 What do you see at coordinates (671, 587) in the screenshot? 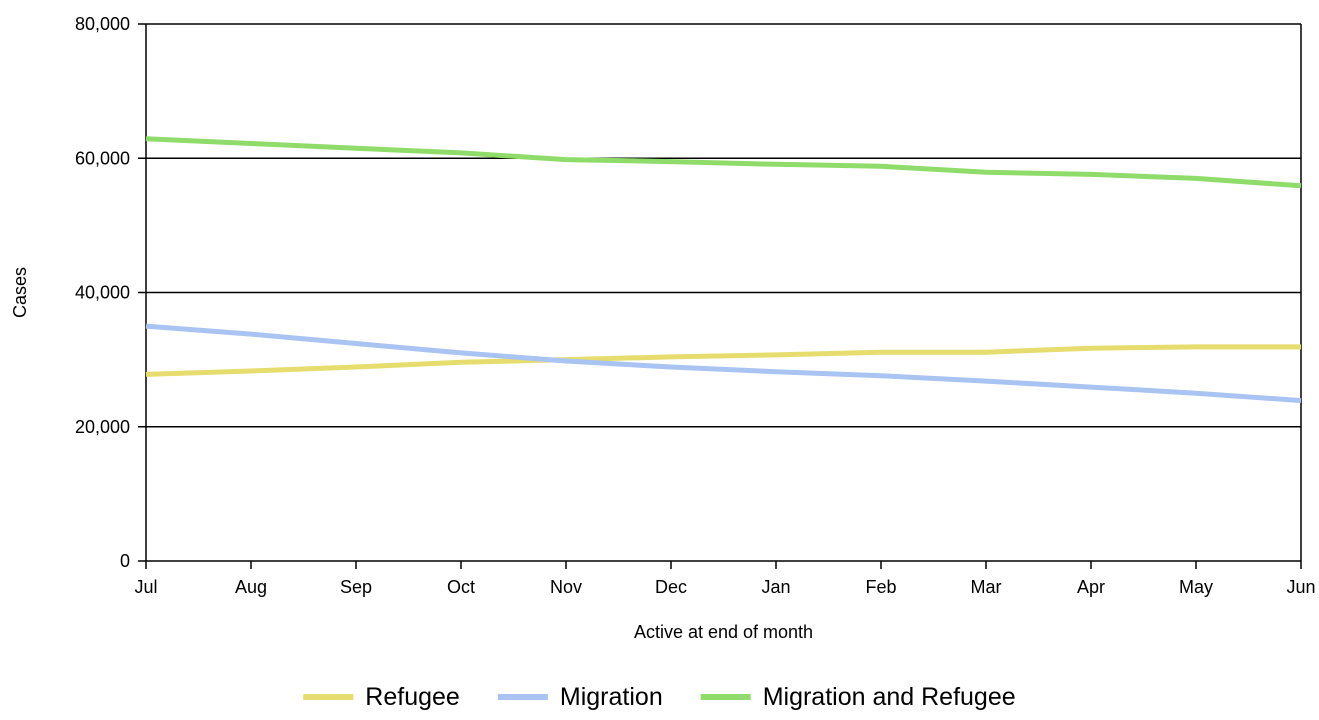
I see `x-tick-label: Dec` at bounding box center [671, 587].